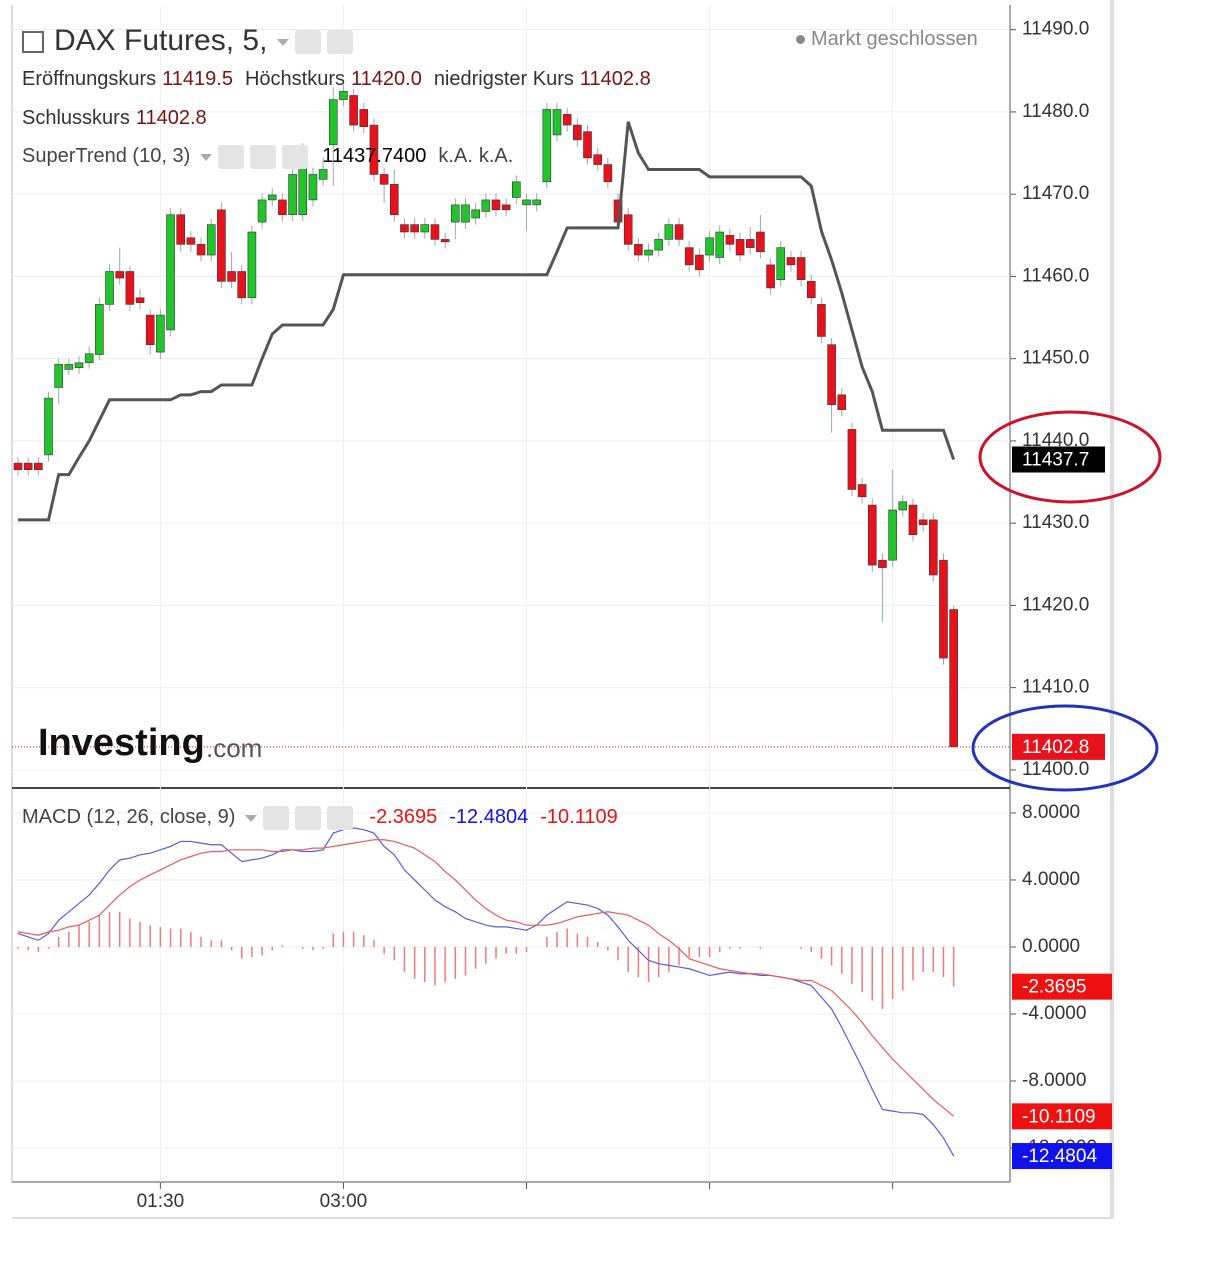 The width and height of the screenshot is (1230, 1280). Describe the element at coordinates (579, 817) in the screenshot. I see `macd-value: -10.1109` at that location.